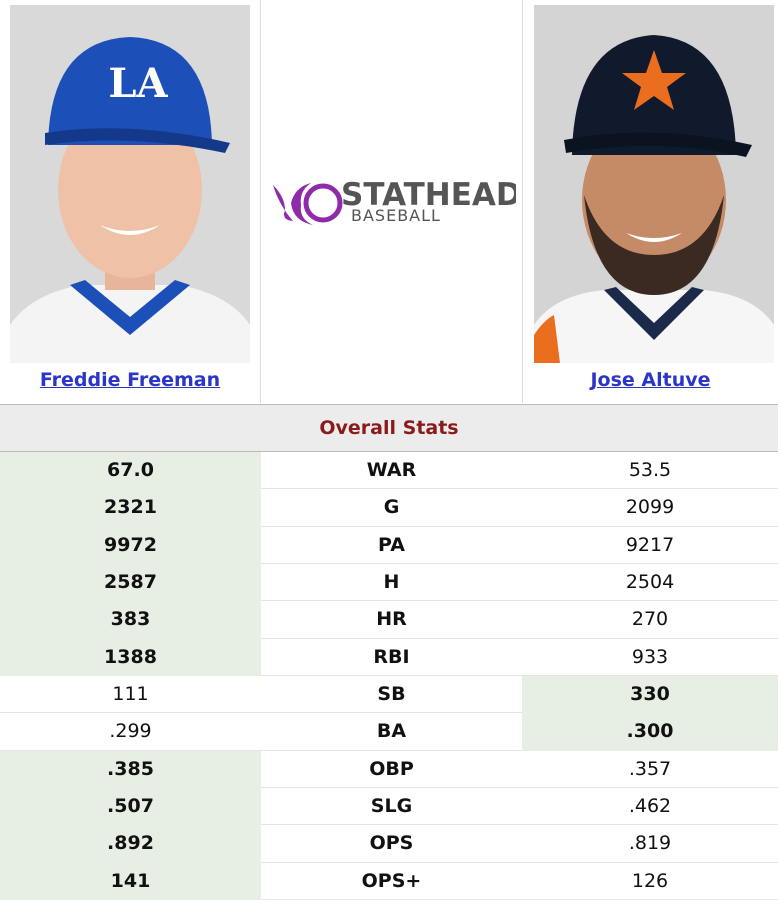 The height and width of the screenshot is (900, 778). What do you see at coordinates (130, 620) in the screenshot?
I see `left-value: 383` at bounding box center [130, 620].